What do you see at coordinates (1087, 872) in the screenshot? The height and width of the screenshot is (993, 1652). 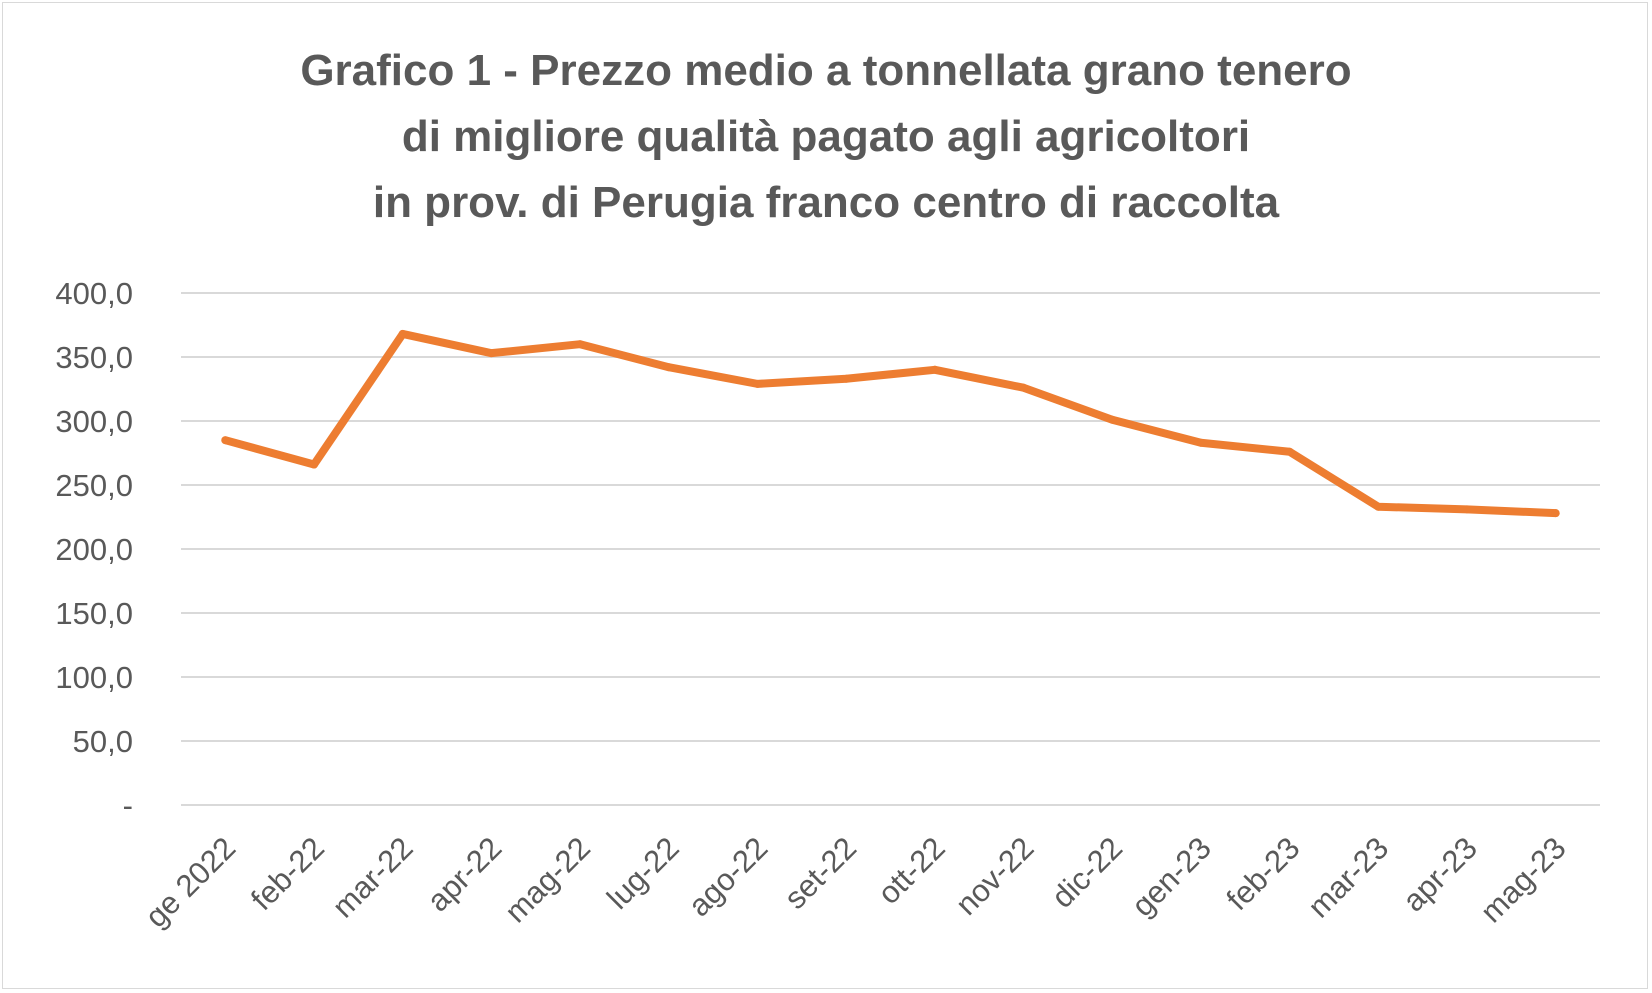 I see `x-tick-label-10: dic-22` at bounding box center [1087, 872].